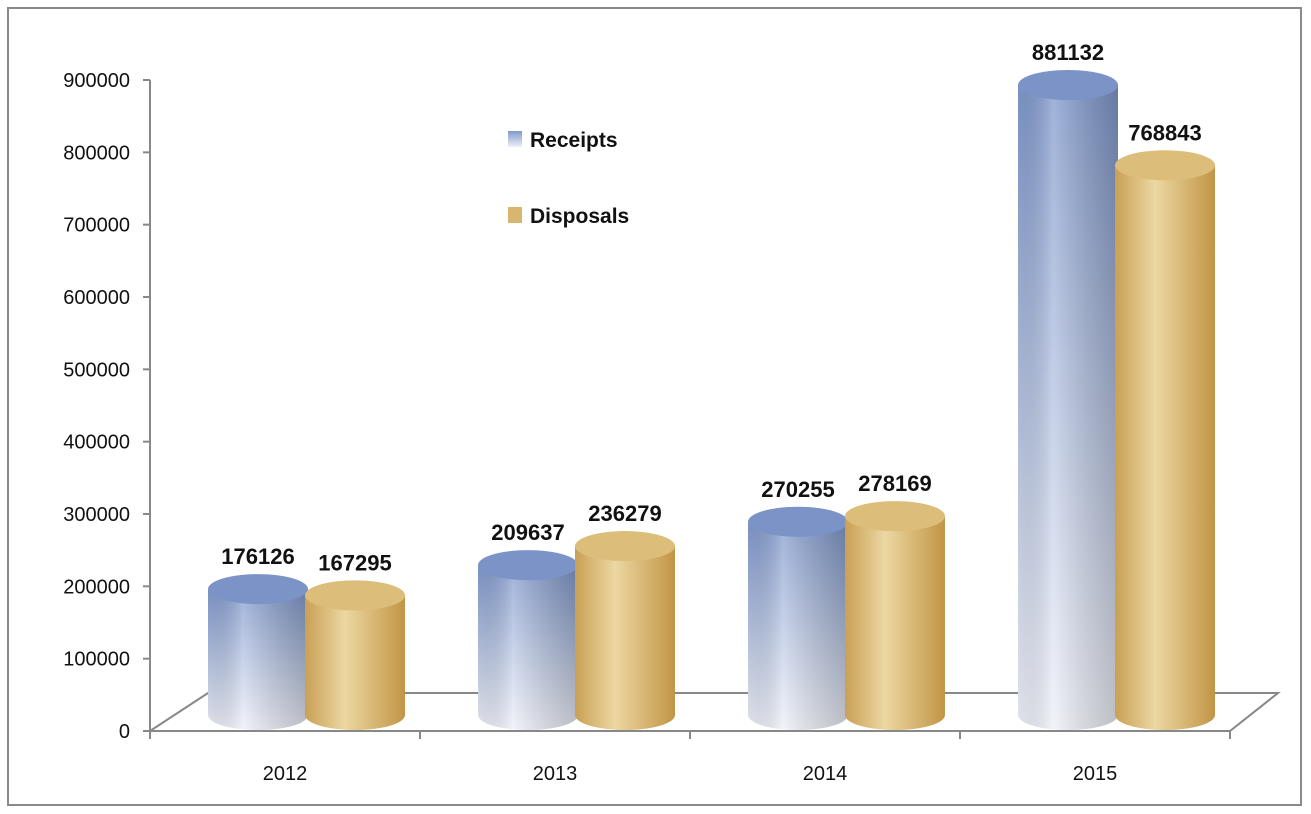 This screenshot has height=814, width=1311. What do you see at coordinates (96, 153) in the screenshot?
I see `y-tick-label: 800000` at bounding box center [96, 153].